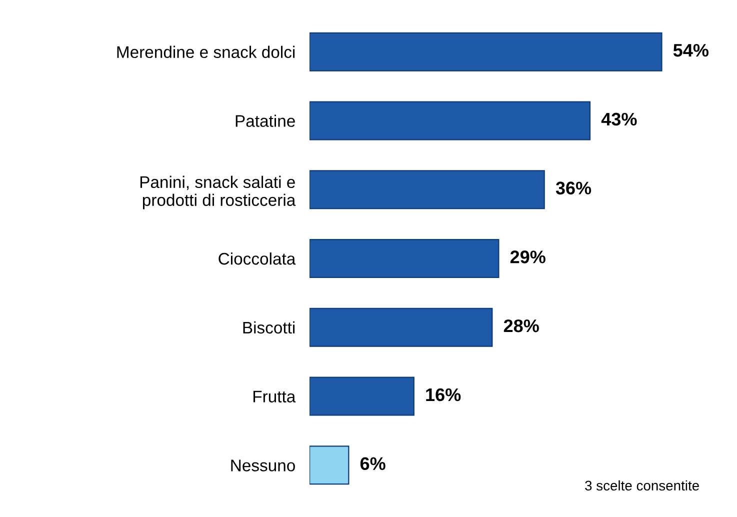 This screenshot has width=737, height=517. I want to click on data-label: 28%, so click(521, 325).